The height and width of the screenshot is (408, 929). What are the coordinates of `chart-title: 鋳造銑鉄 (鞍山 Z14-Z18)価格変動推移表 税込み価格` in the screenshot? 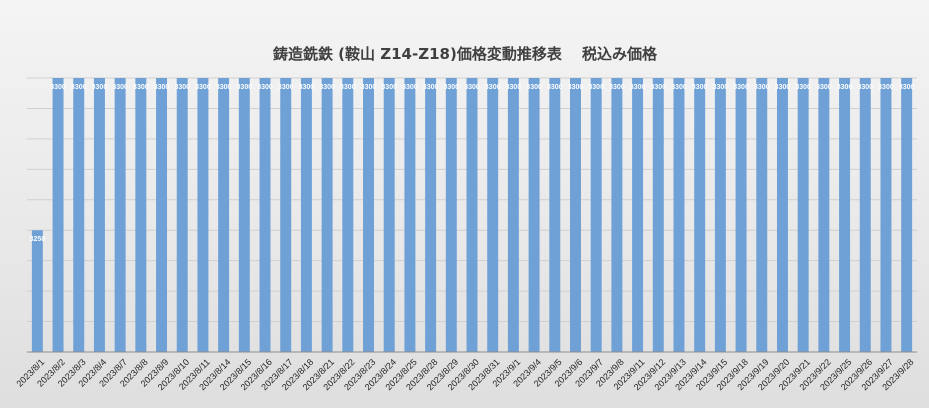 It's located at (465, 54).